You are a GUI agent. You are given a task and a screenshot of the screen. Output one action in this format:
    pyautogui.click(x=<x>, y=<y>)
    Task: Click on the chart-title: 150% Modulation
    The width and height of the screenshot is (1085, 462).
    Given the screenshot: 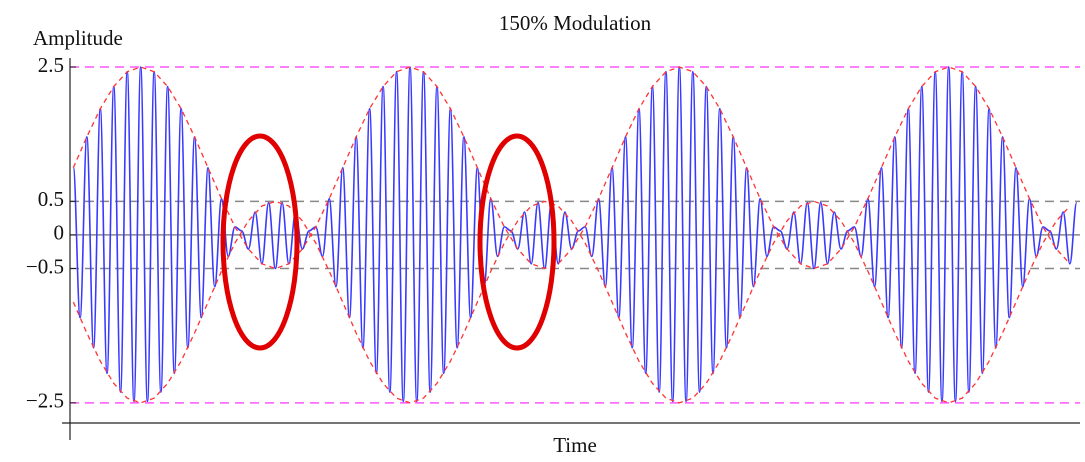 What is the action you would take?
    pyautogui.click(x=575, y=23)
    